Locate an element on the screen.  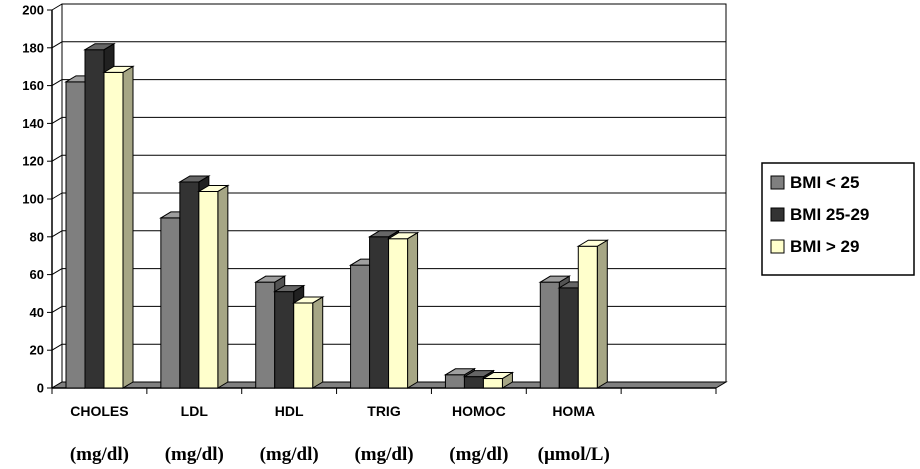
category-label: LDL is located at coordinates (195, 411).